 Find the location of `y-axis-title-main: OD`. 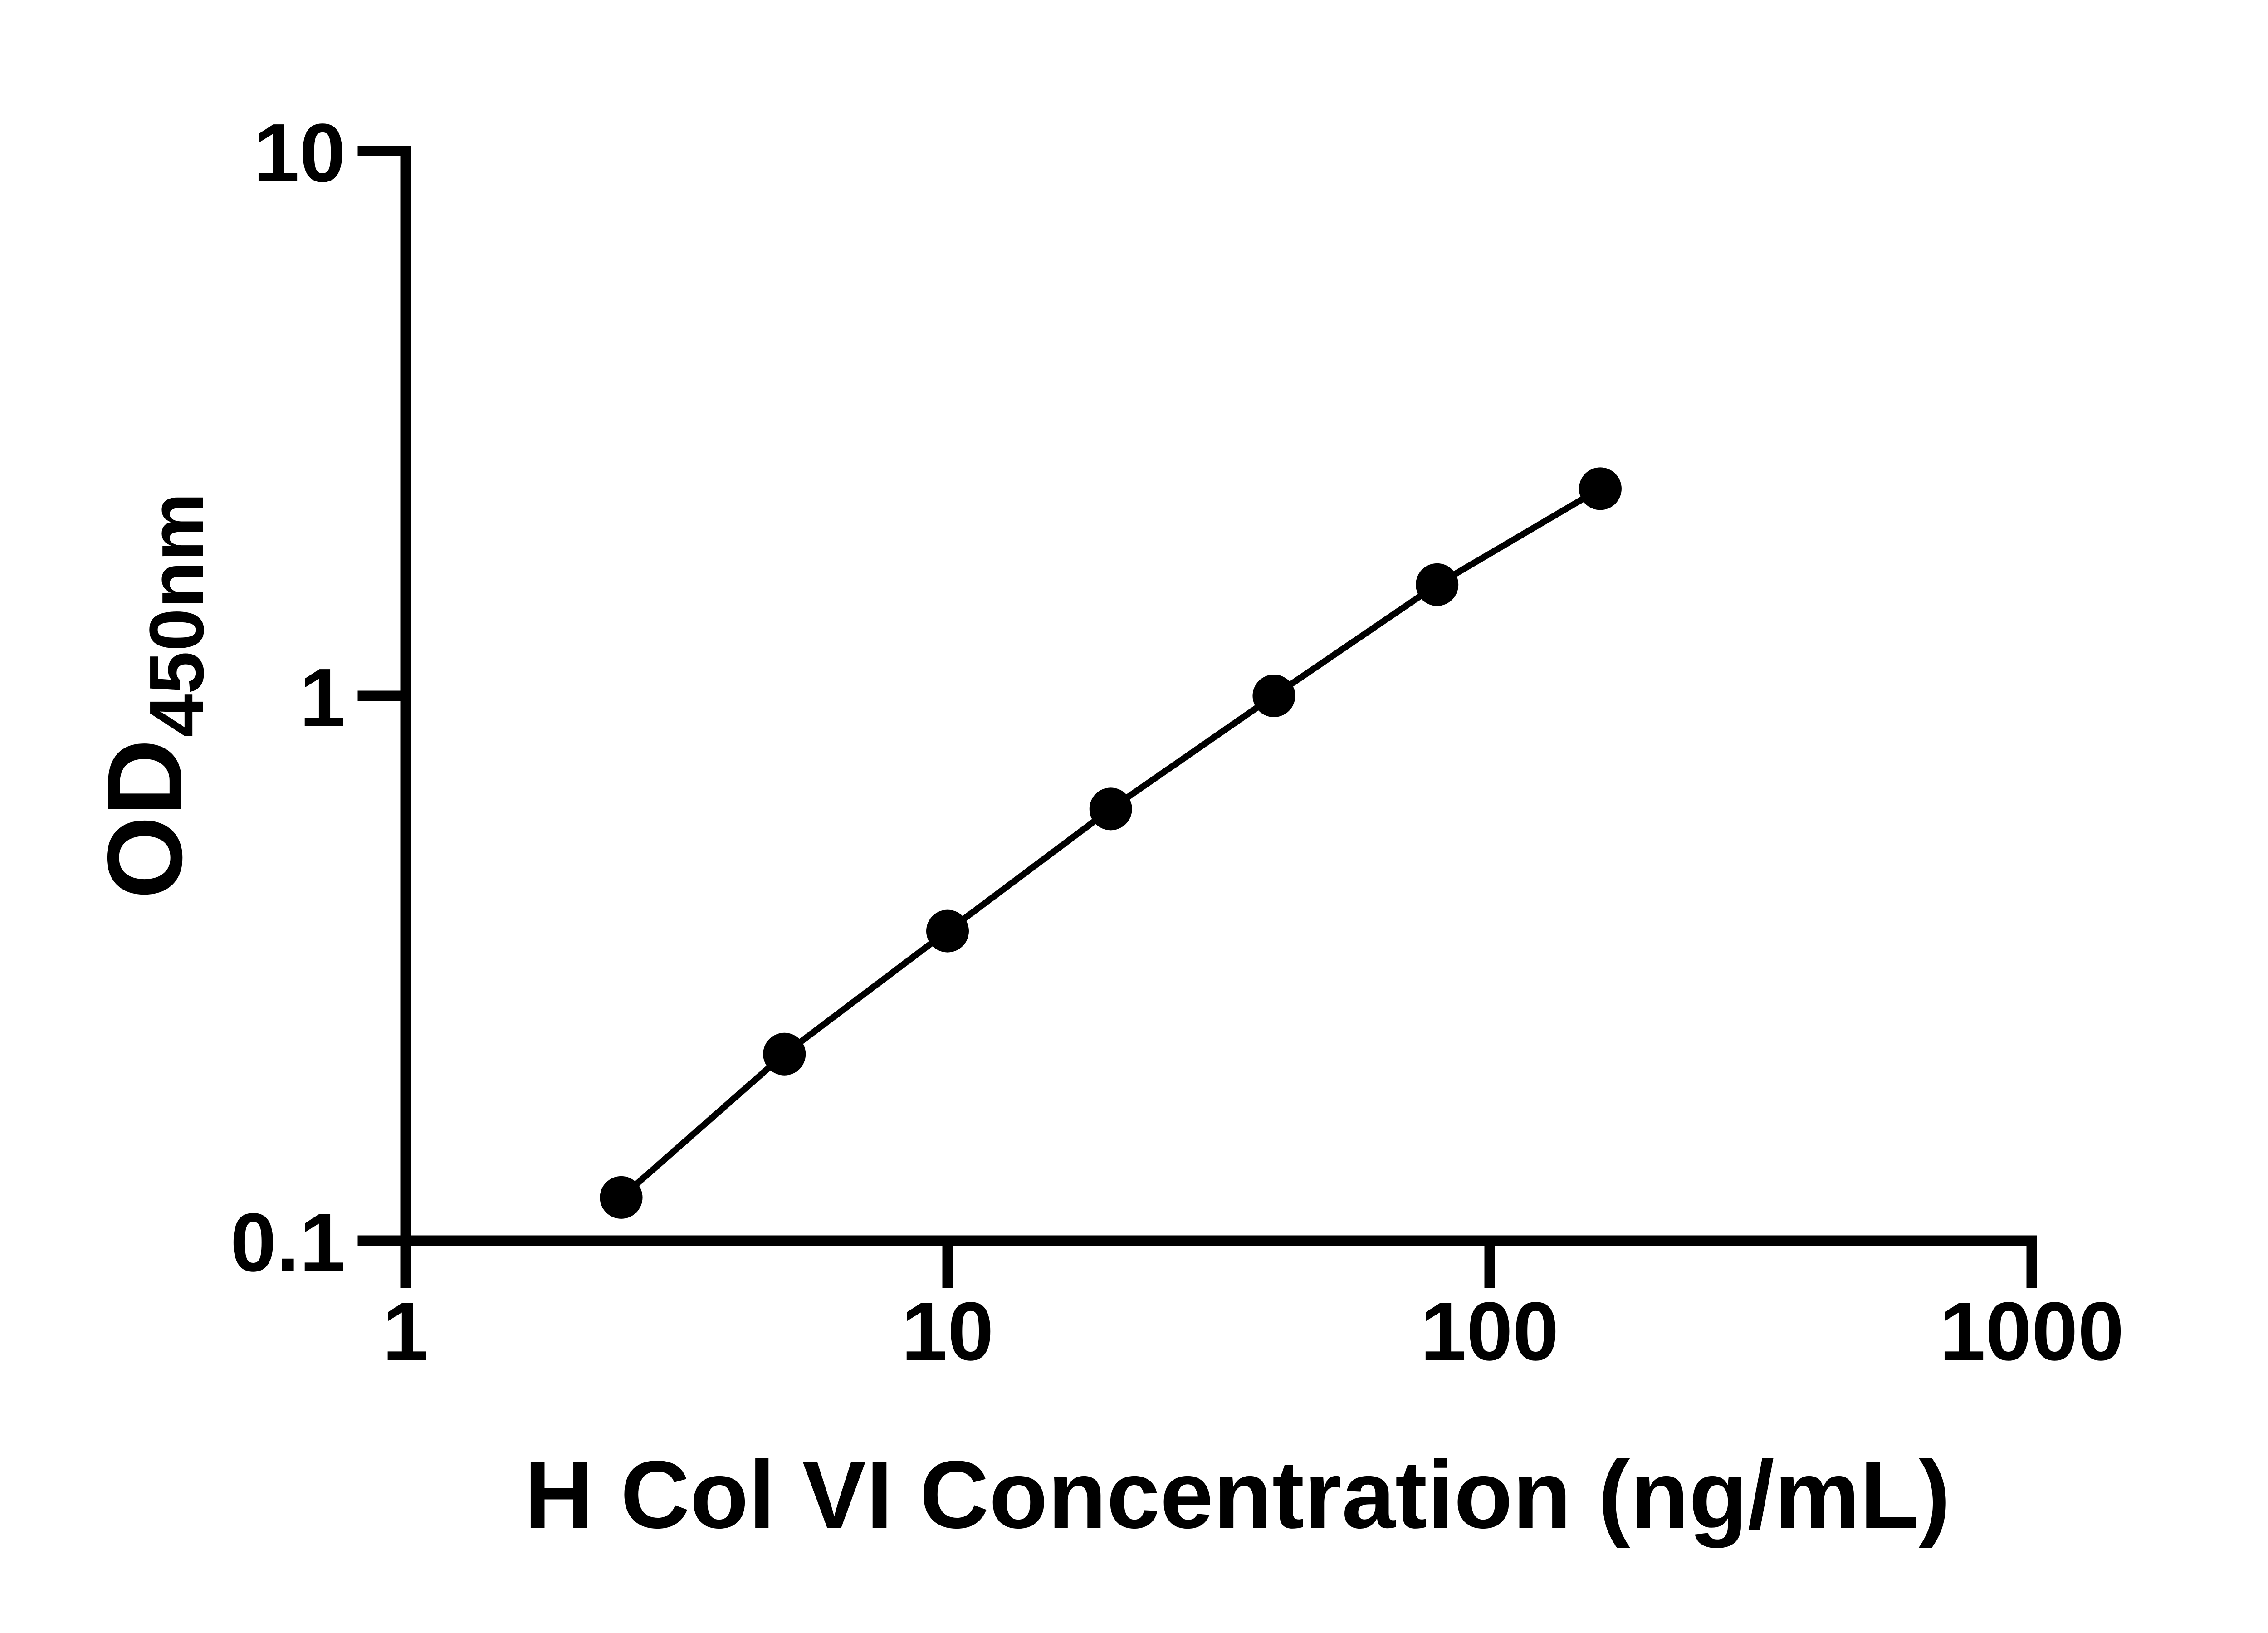

y-axis-title-main: OD is located at coordinates (144, 819).